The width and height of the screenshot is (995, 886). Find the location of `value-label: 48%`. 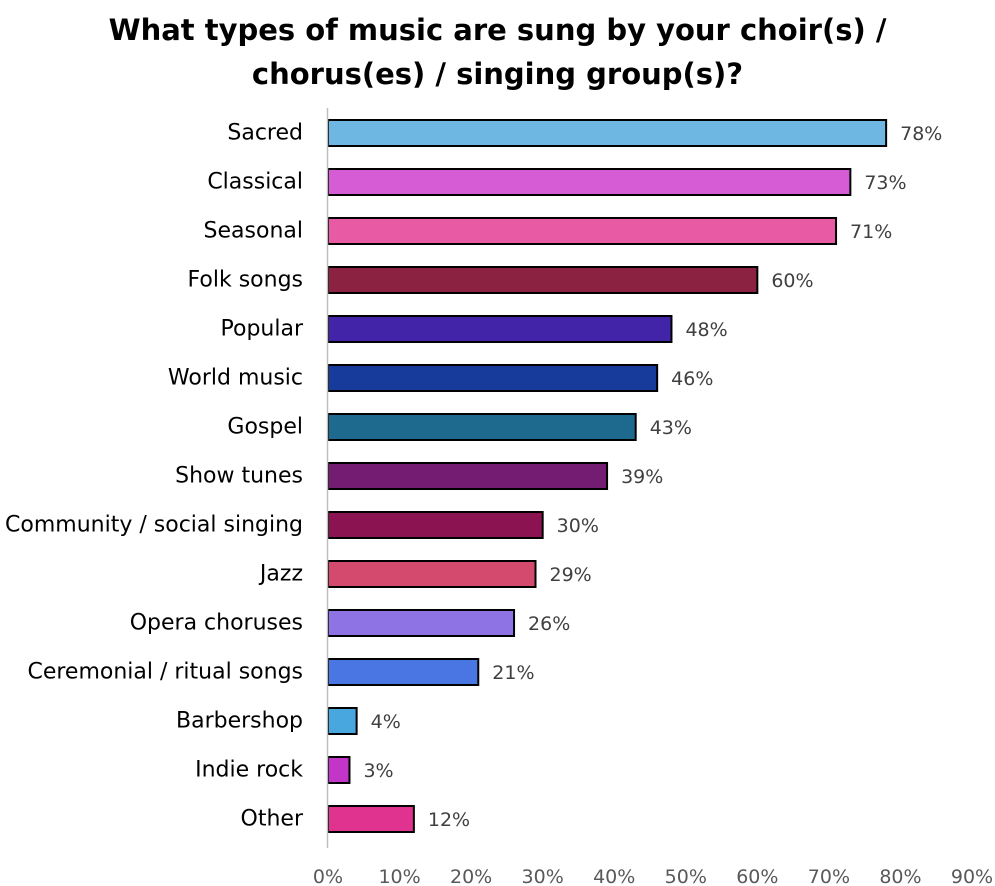

value-label: 48% is located at coordinates (706, 330).